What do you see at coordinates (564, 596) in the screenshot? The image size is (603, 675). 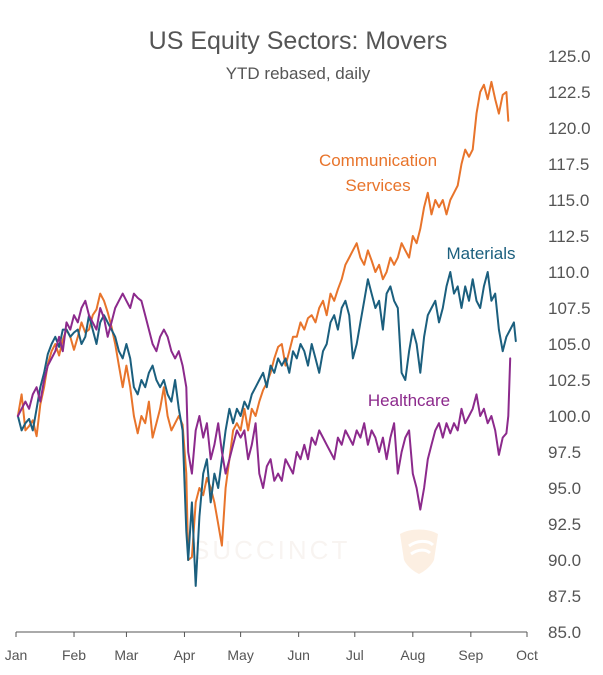 I see `y-tick-label: 87.5` at bounding box center [564, 596].